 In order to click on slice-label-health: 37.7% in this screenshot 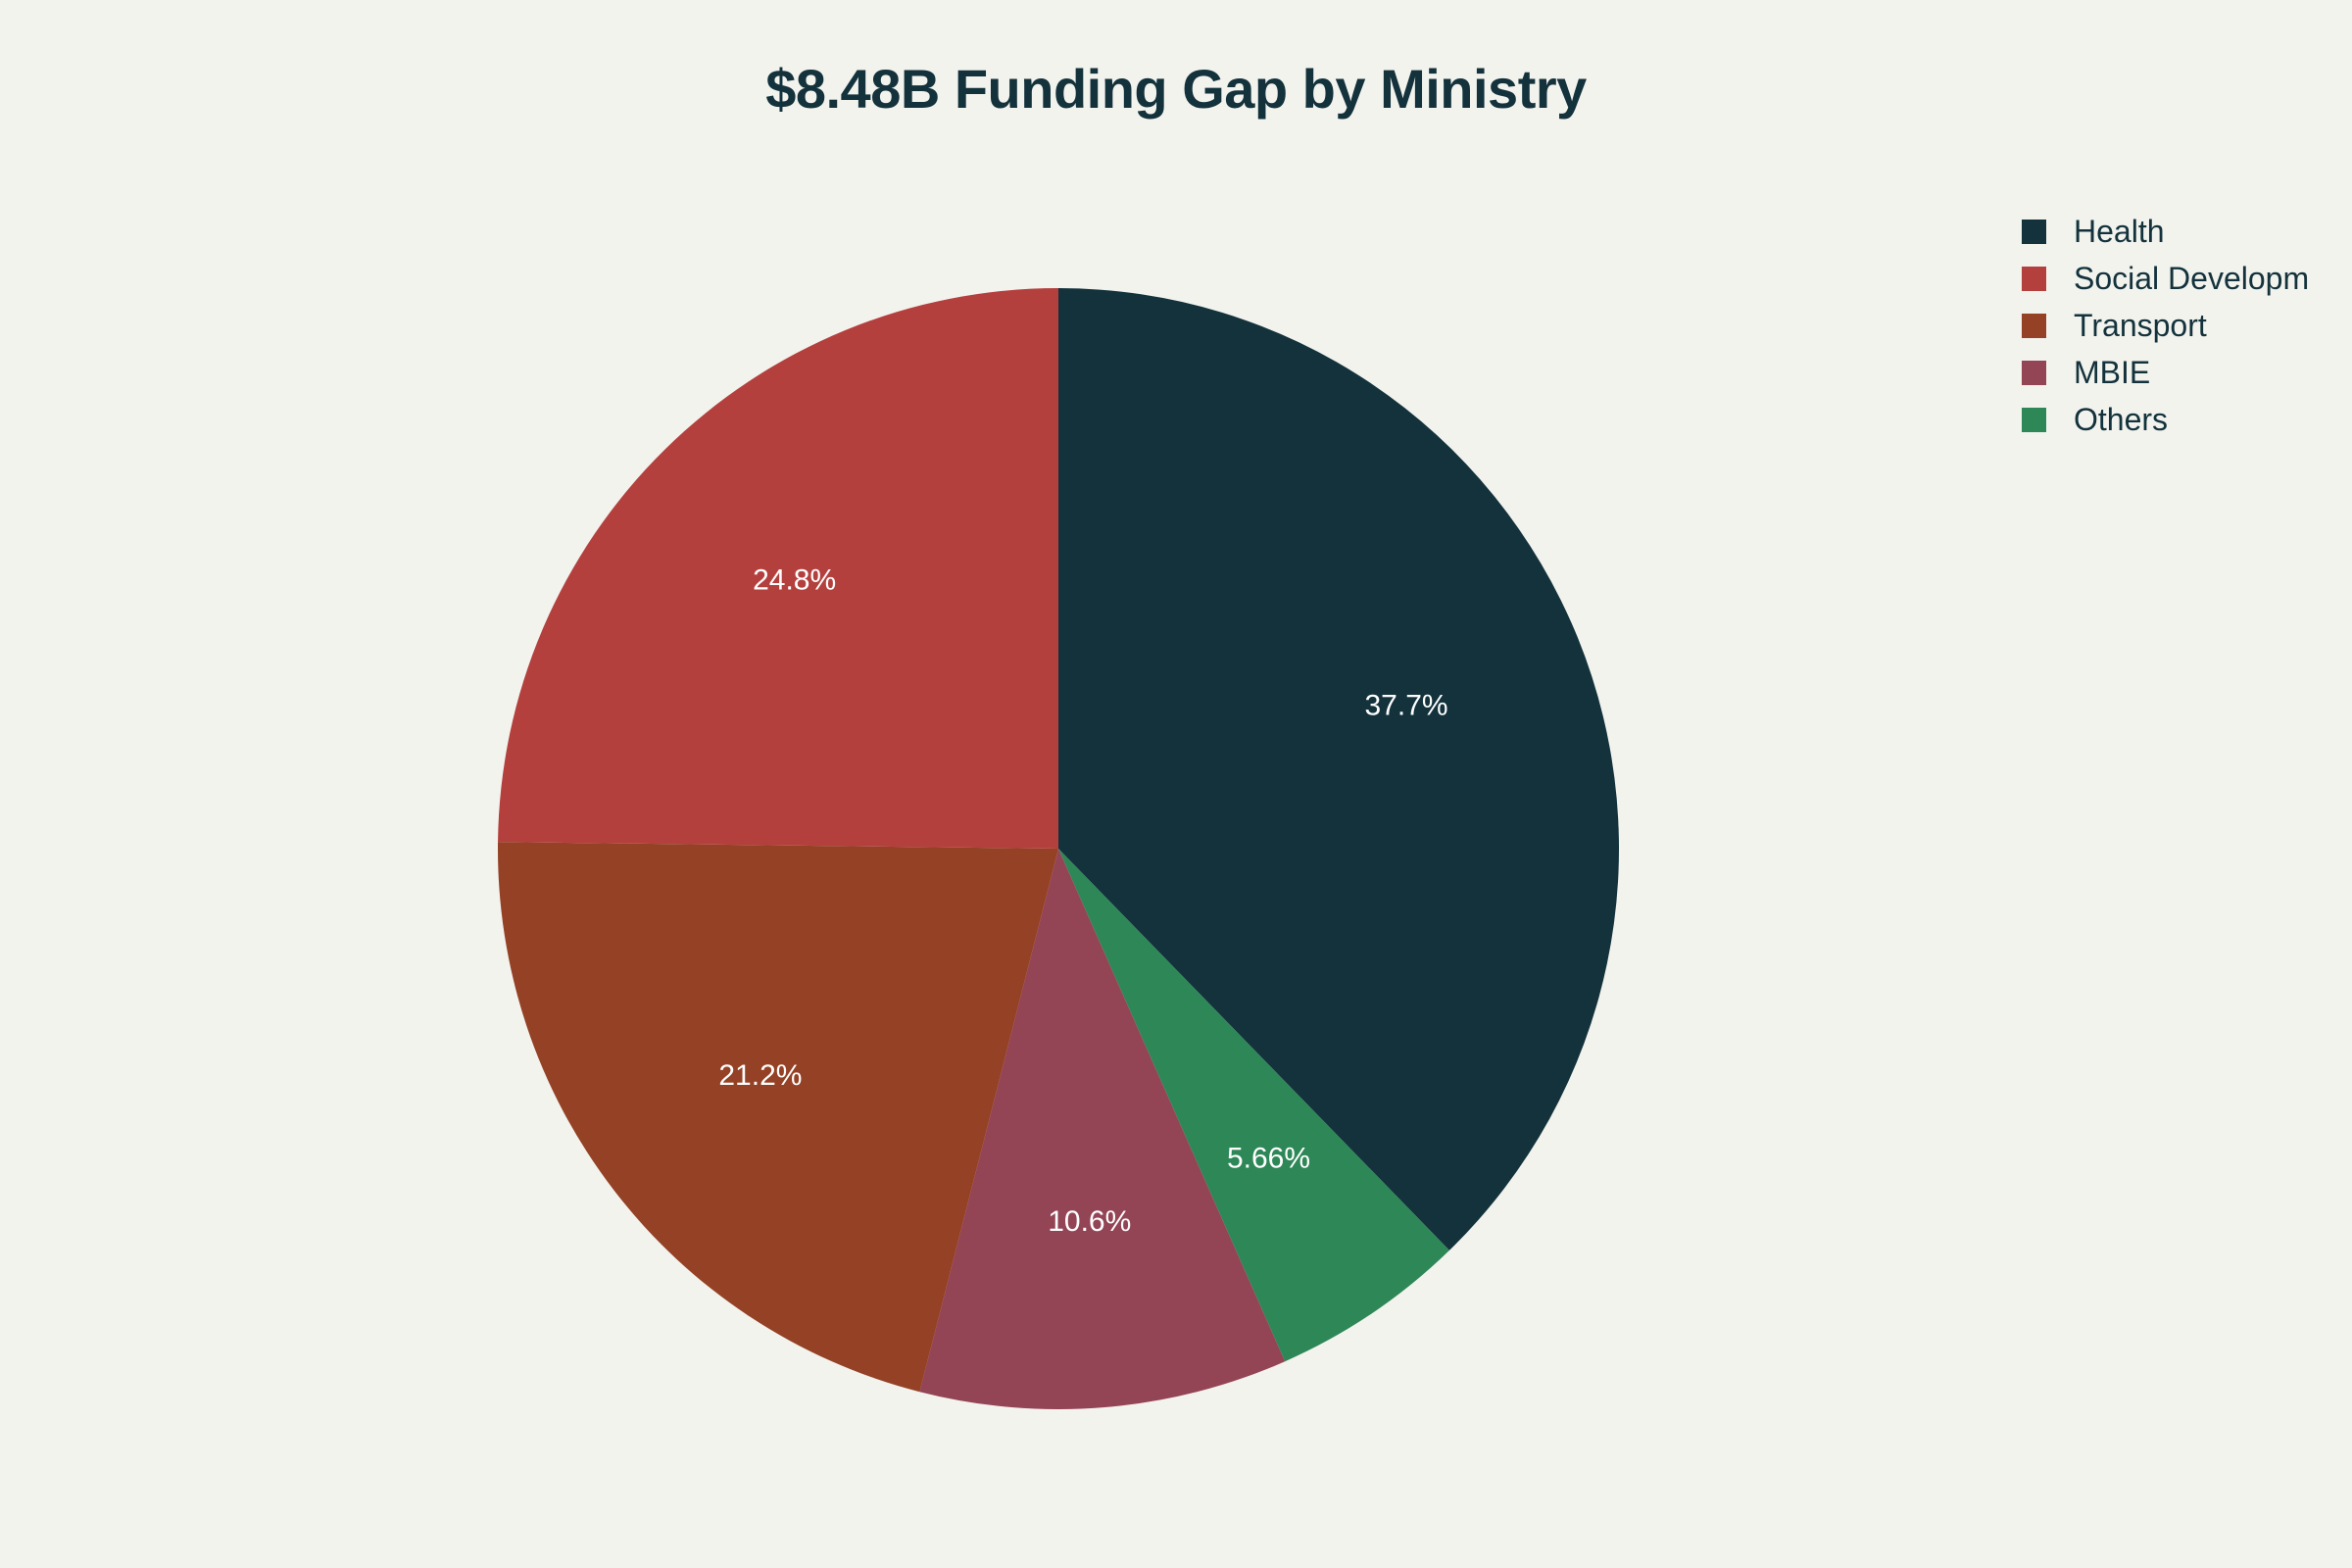, I will do `click(1406, 706)`.